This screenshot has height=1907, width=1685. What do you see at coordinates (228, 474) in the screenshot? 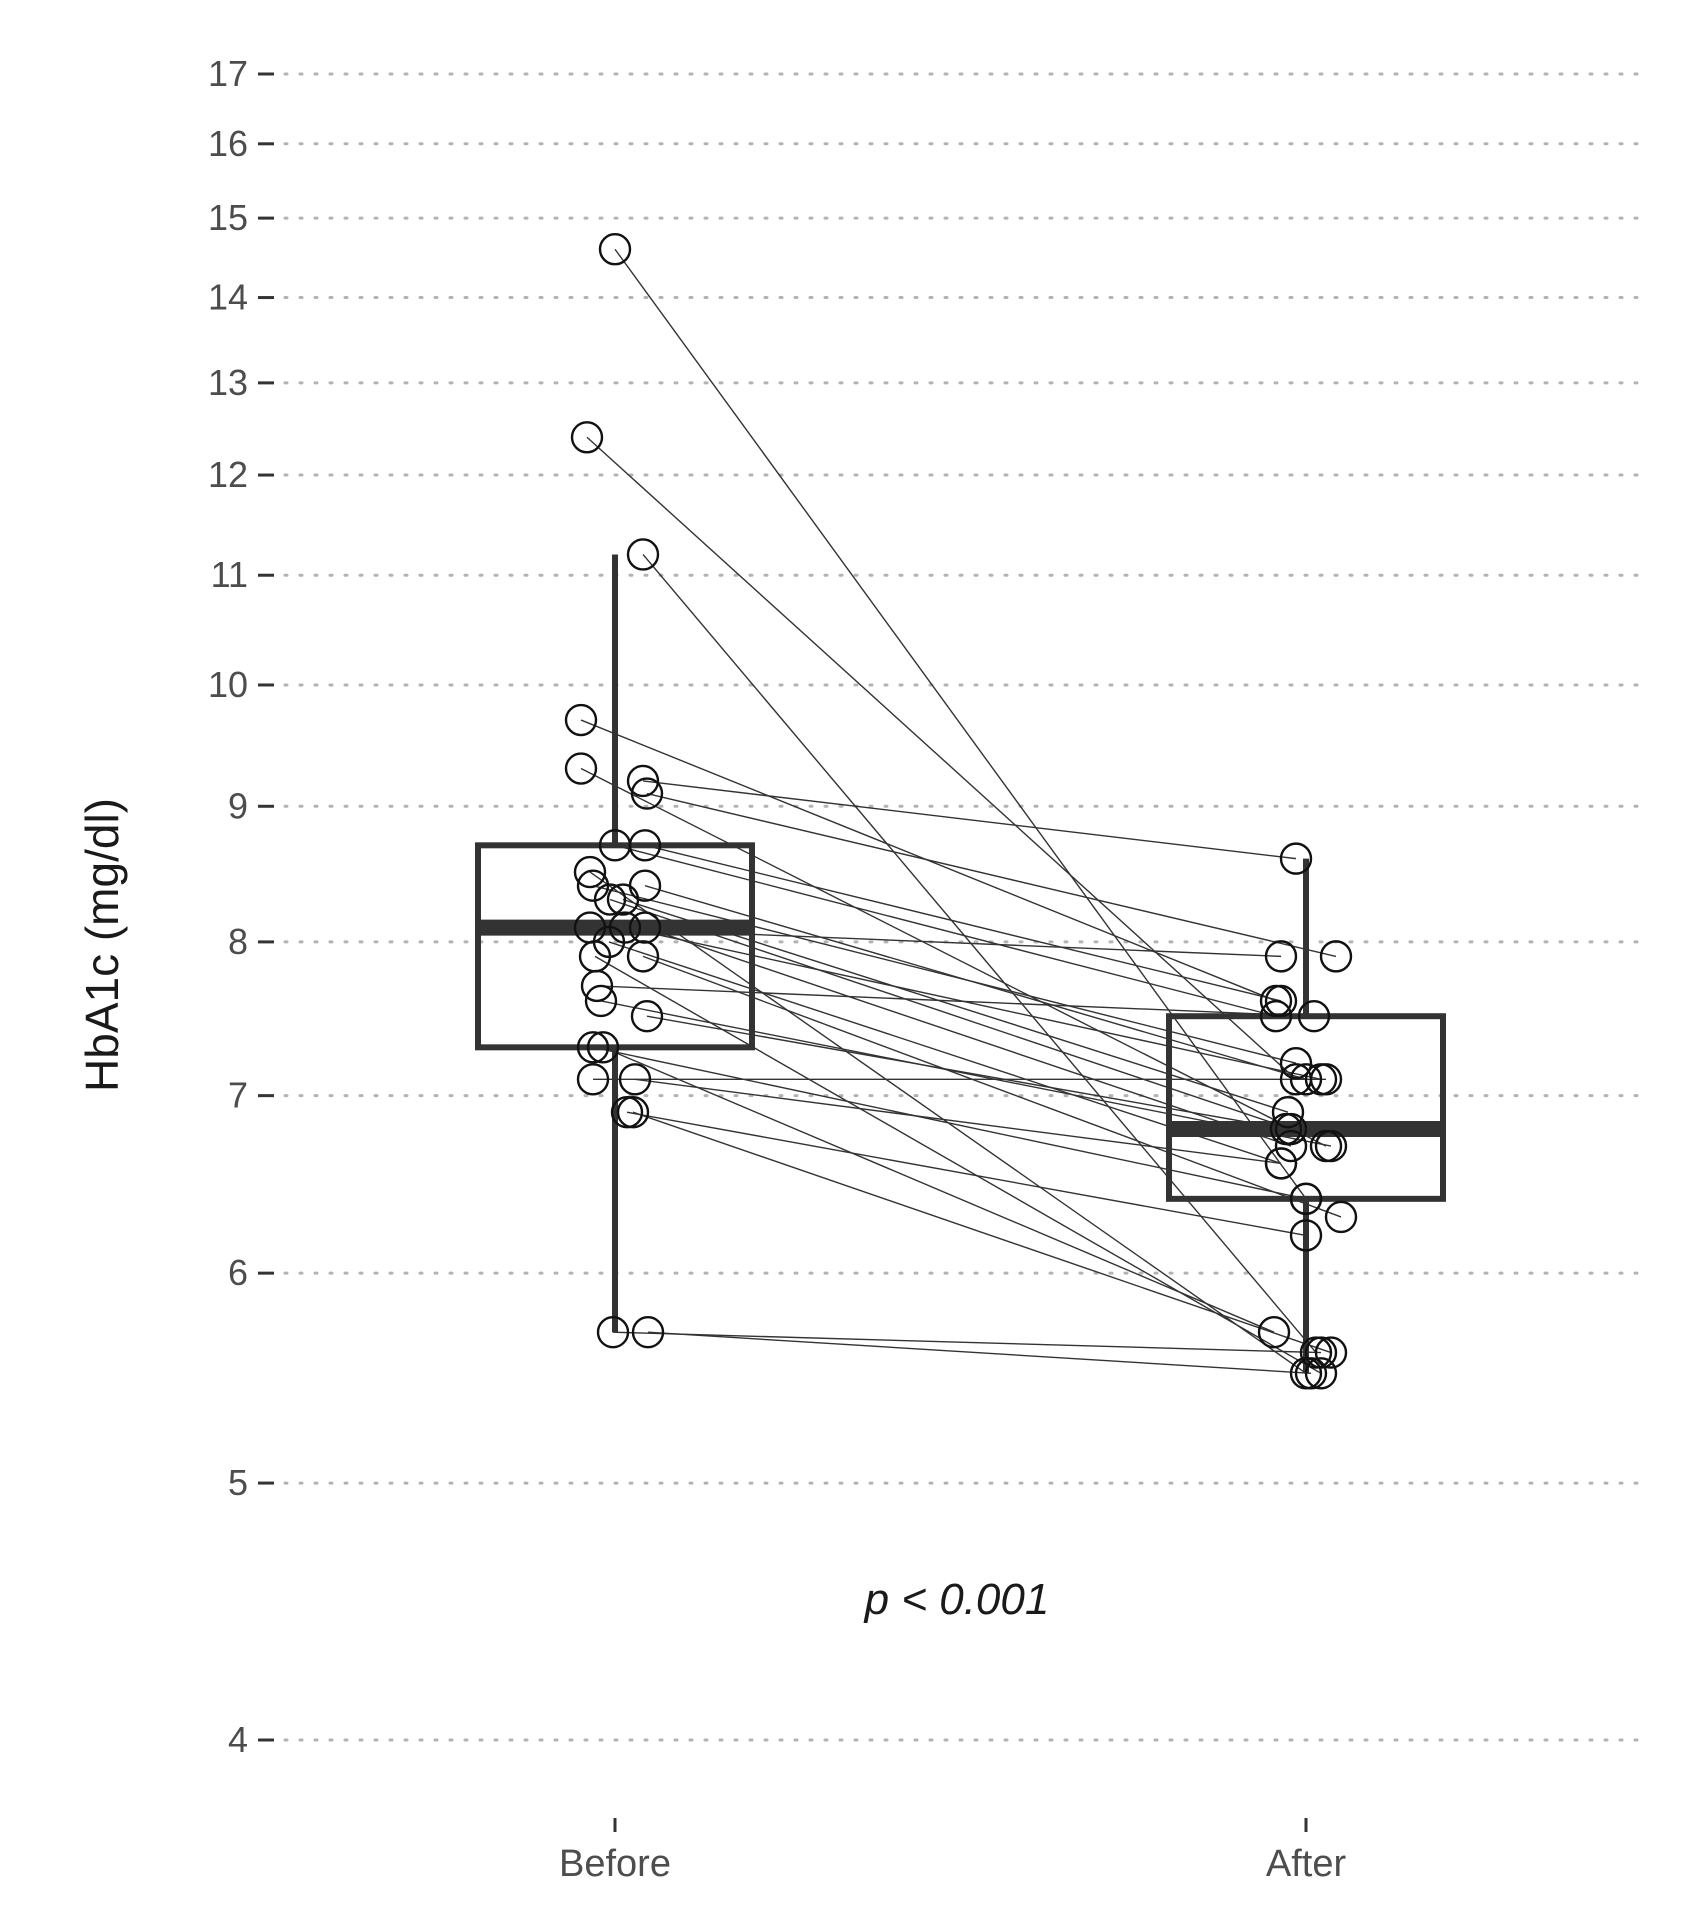
I see `y-tick-label: 12` at bounding box center [228, 474].